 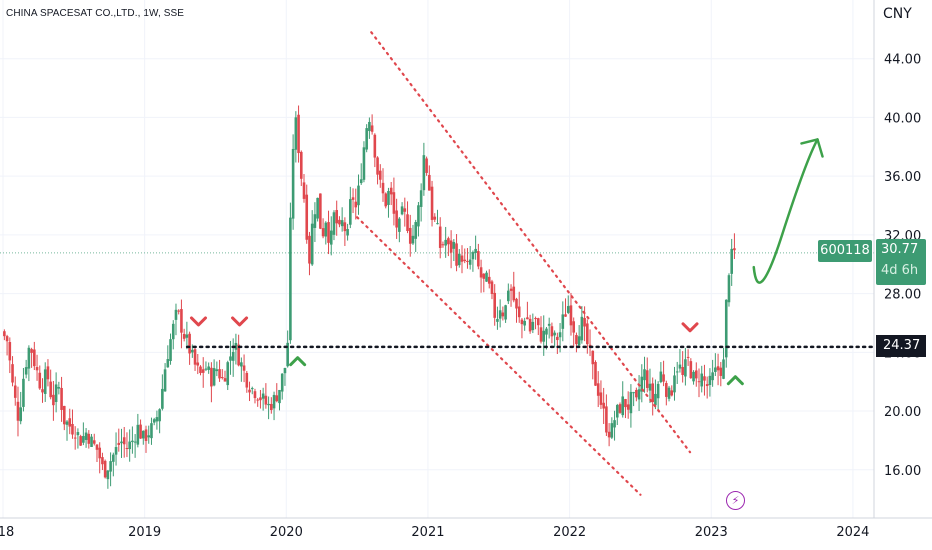 I want to click on y-tick-label: 36.00, so click(x=902, y=177).